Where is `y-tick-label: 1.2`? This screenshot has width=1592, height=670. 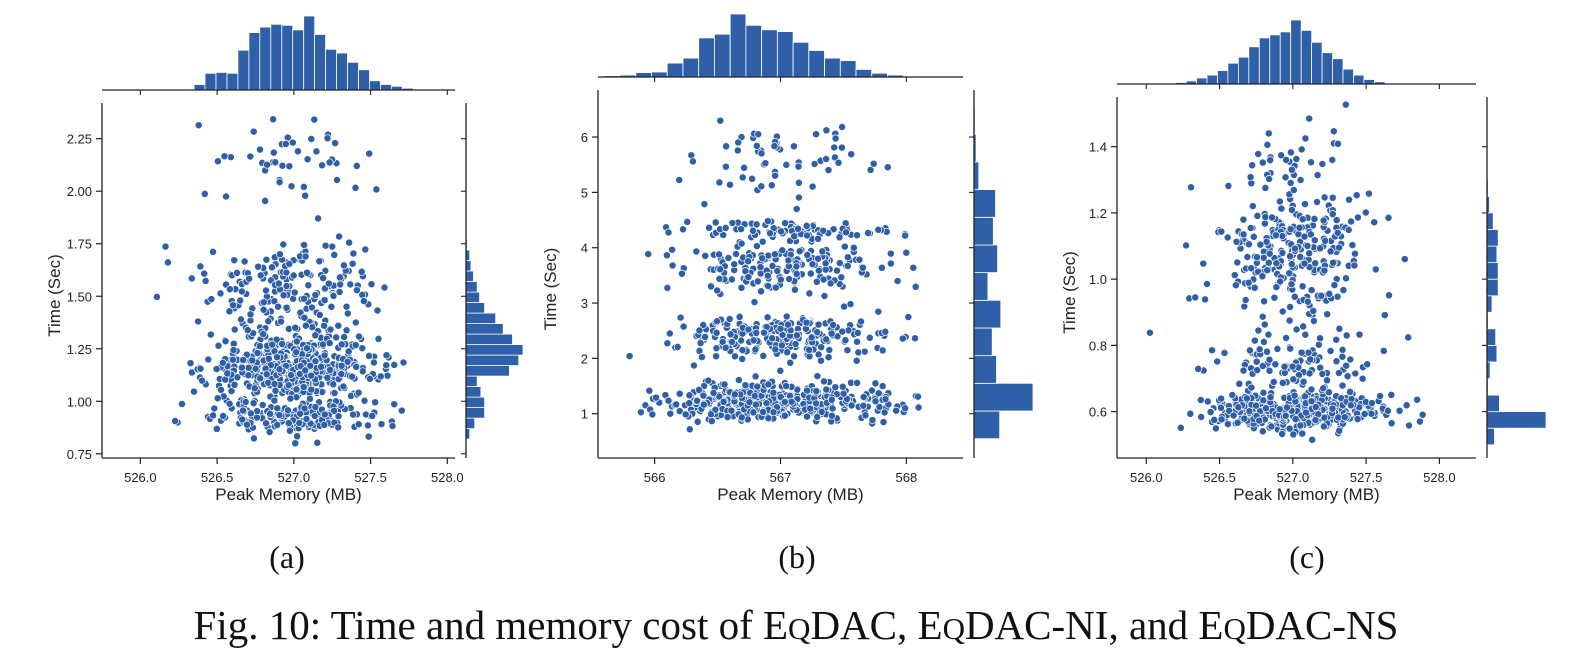
y-tick-label: 1.2 is located at coordinates (1098, 213).